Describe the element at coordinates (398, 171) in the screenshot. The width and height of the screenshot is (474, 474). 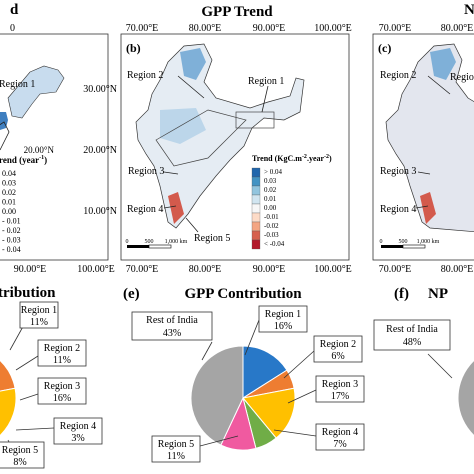
I see `right-region-label: Region 3` at that location.